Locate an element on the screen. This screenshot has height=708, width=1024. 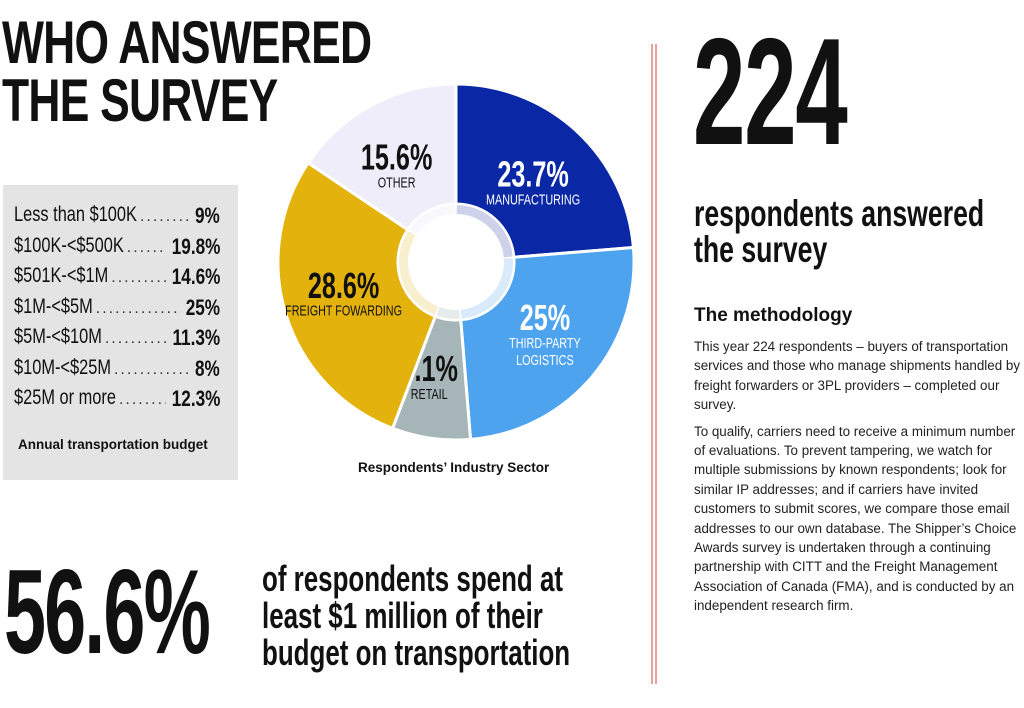
slice-category: MANUFACTURING is located at coordinates (533, 199).